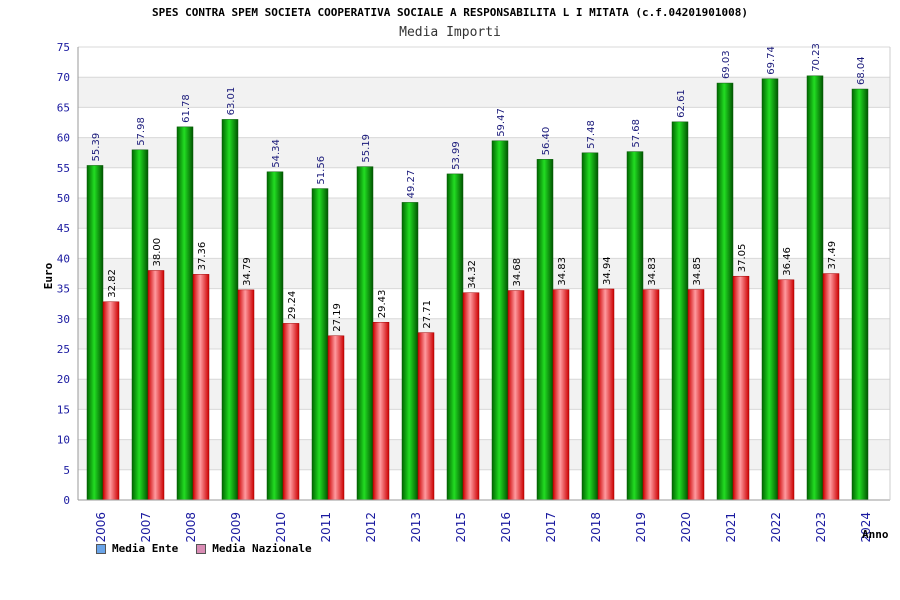 This screenshot has height=600, width=900. Describe the element at coordinates (636, 133) in the screenshot. I see `data-label: 57.68` at that location.